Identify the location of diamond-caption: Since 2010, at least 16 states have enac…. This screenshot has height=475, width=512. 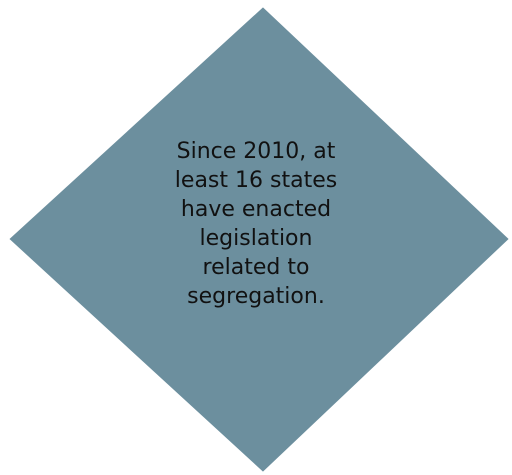
(256, 224).